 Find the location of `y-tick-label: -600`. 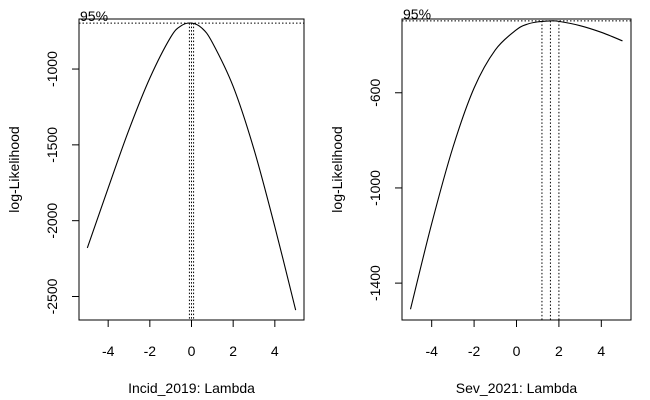

y-tick-label: -600 is located at coordinates (375, 93).